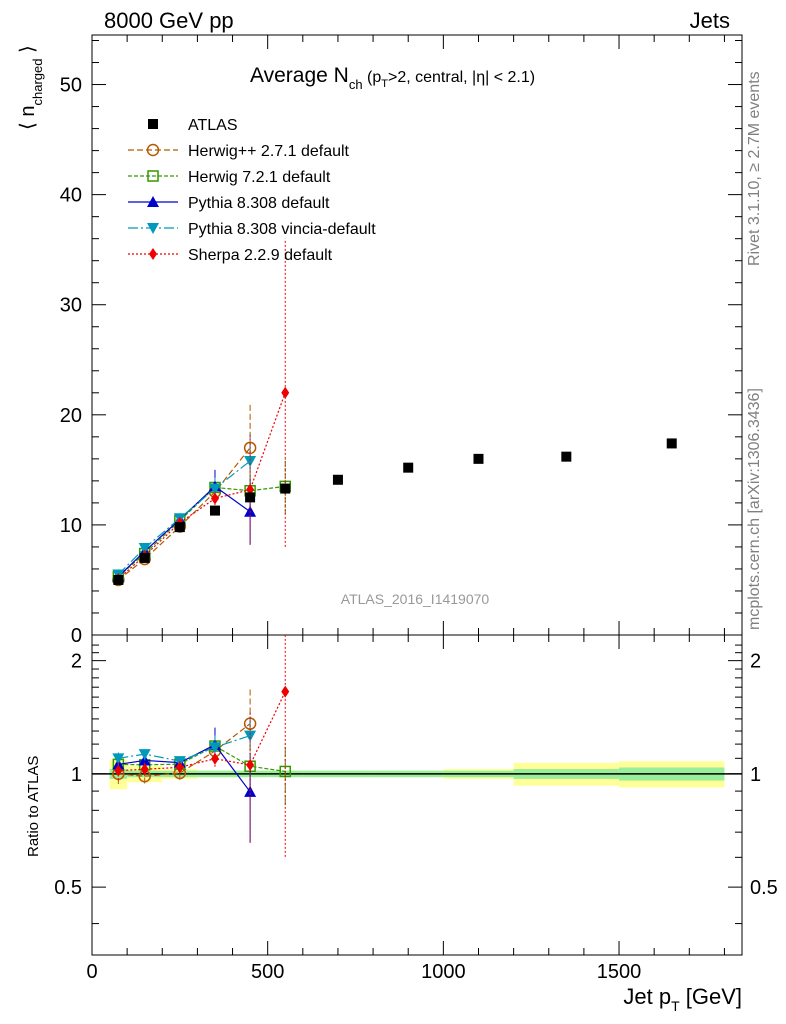  Describe the element at coordinates (250, 448) in the screenshot. I see `series-0-point` at that location.